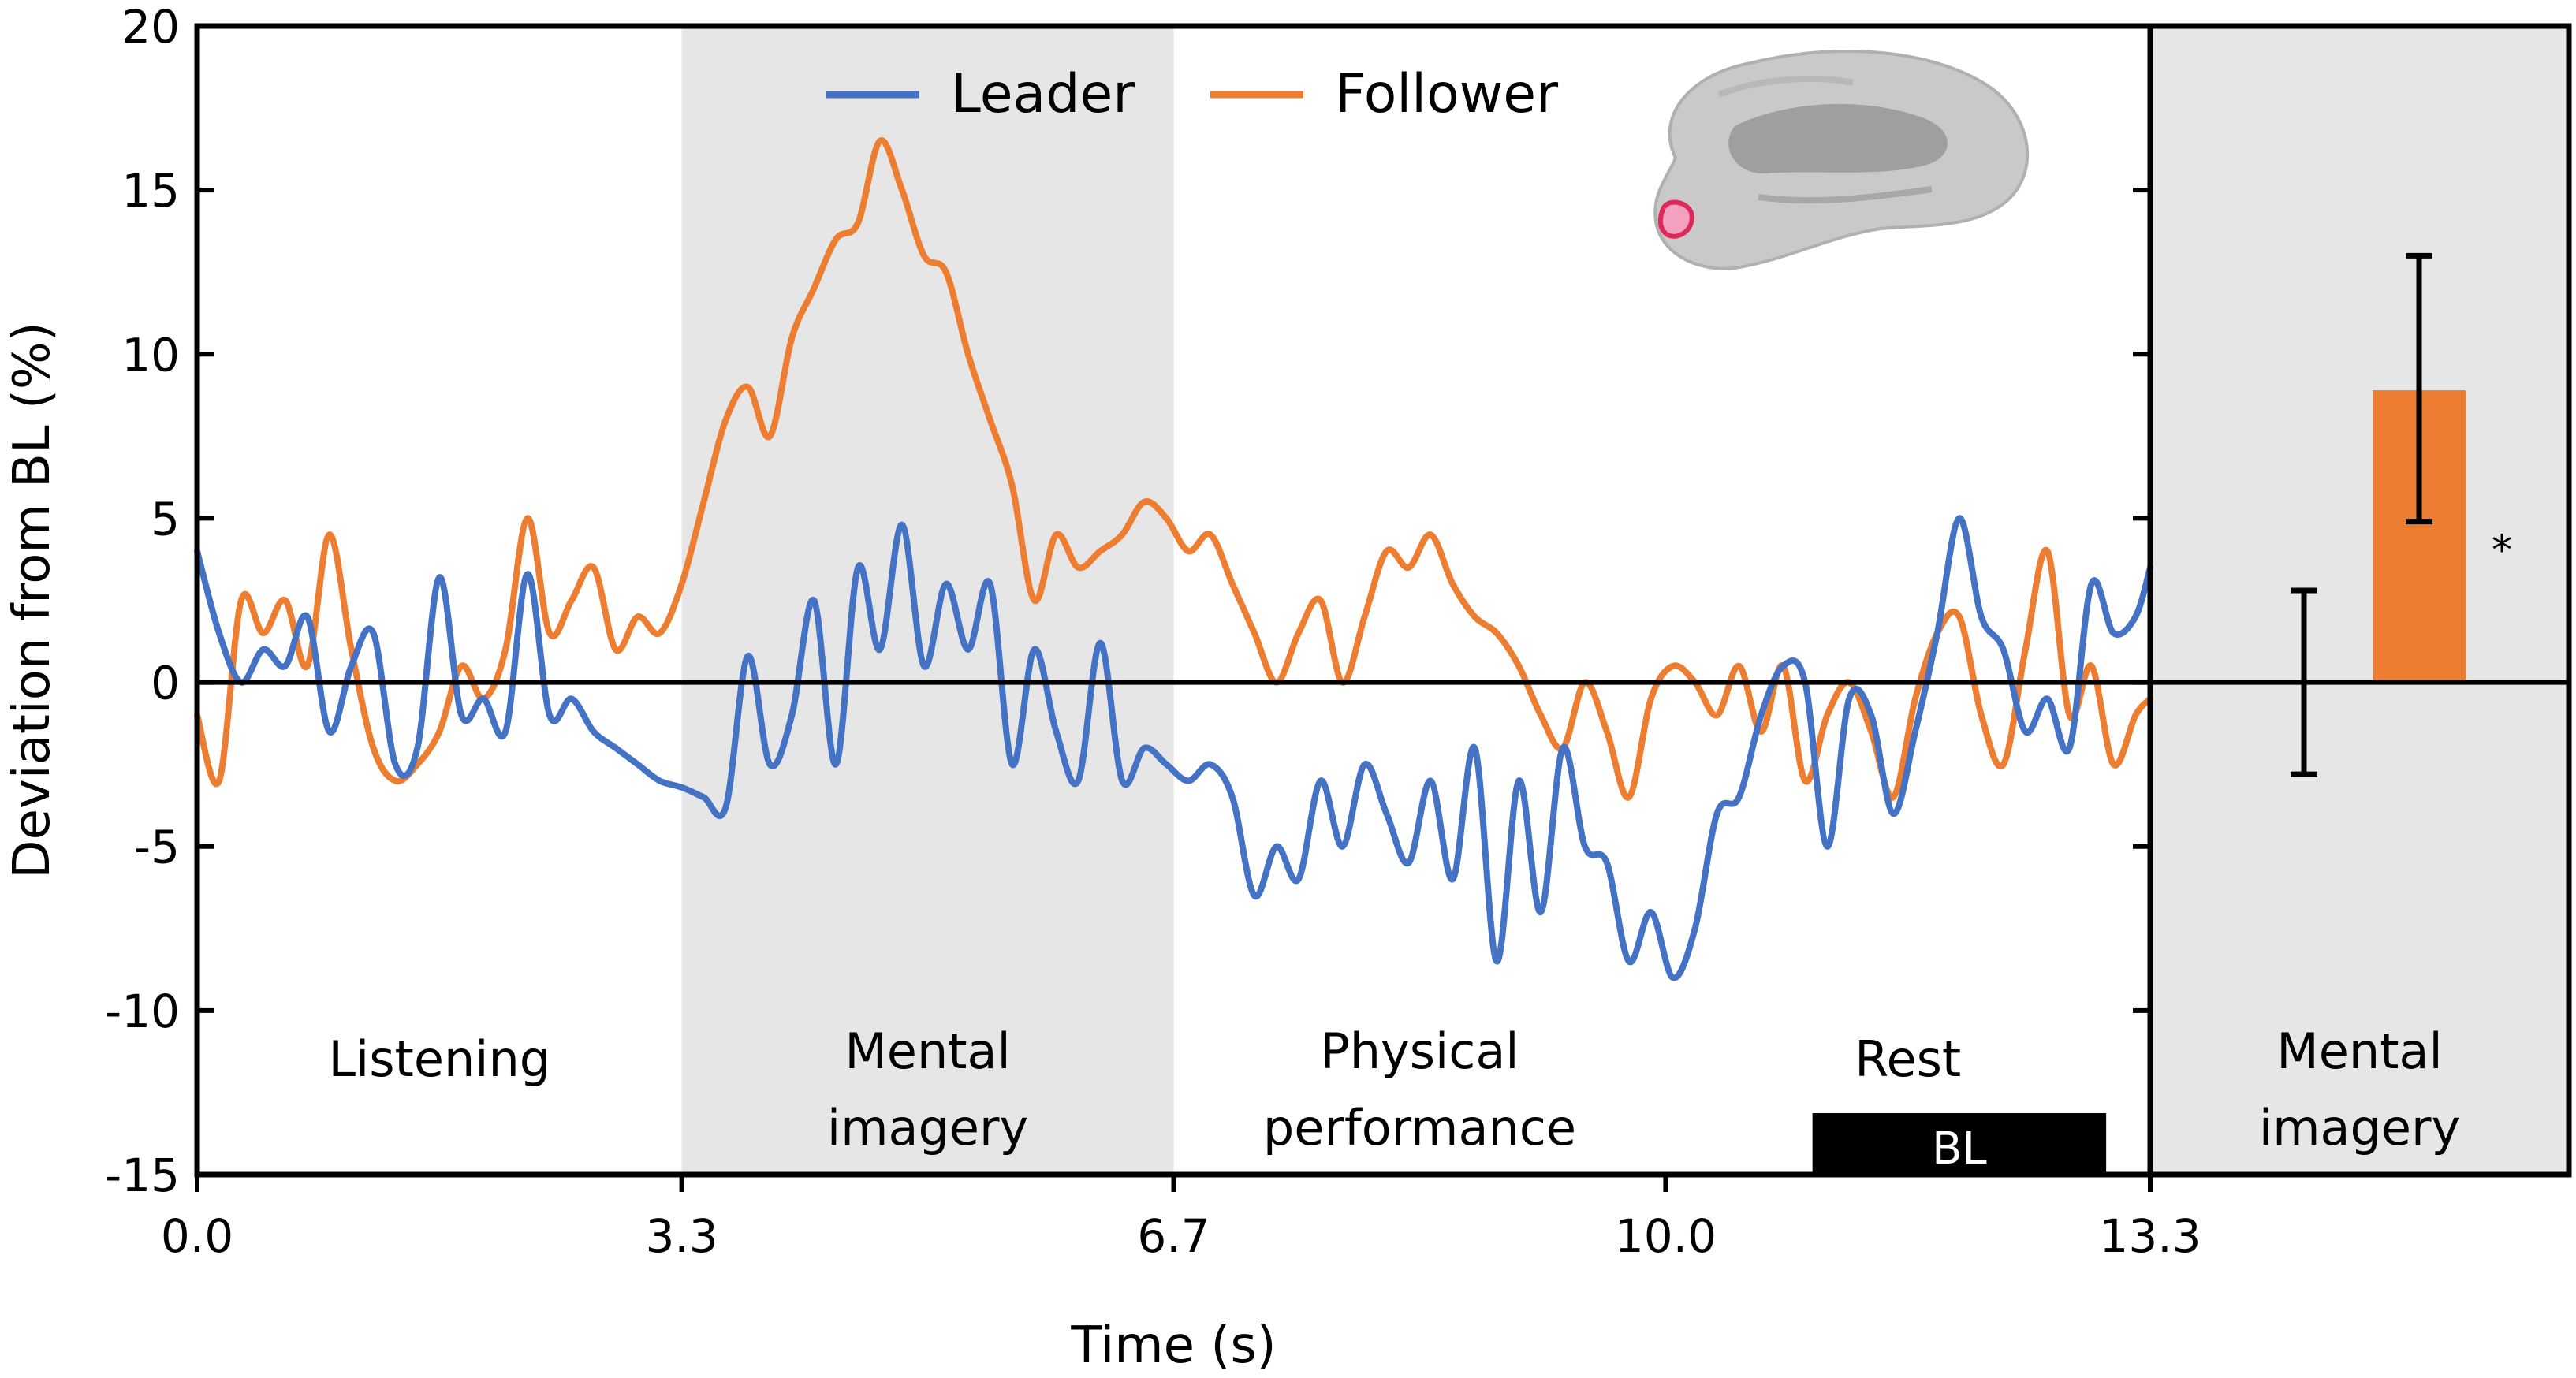 The width and height of the screenshot is (2576, 1378). I want to click on inset-category-label-line: imagery, so click(2359, 1127).